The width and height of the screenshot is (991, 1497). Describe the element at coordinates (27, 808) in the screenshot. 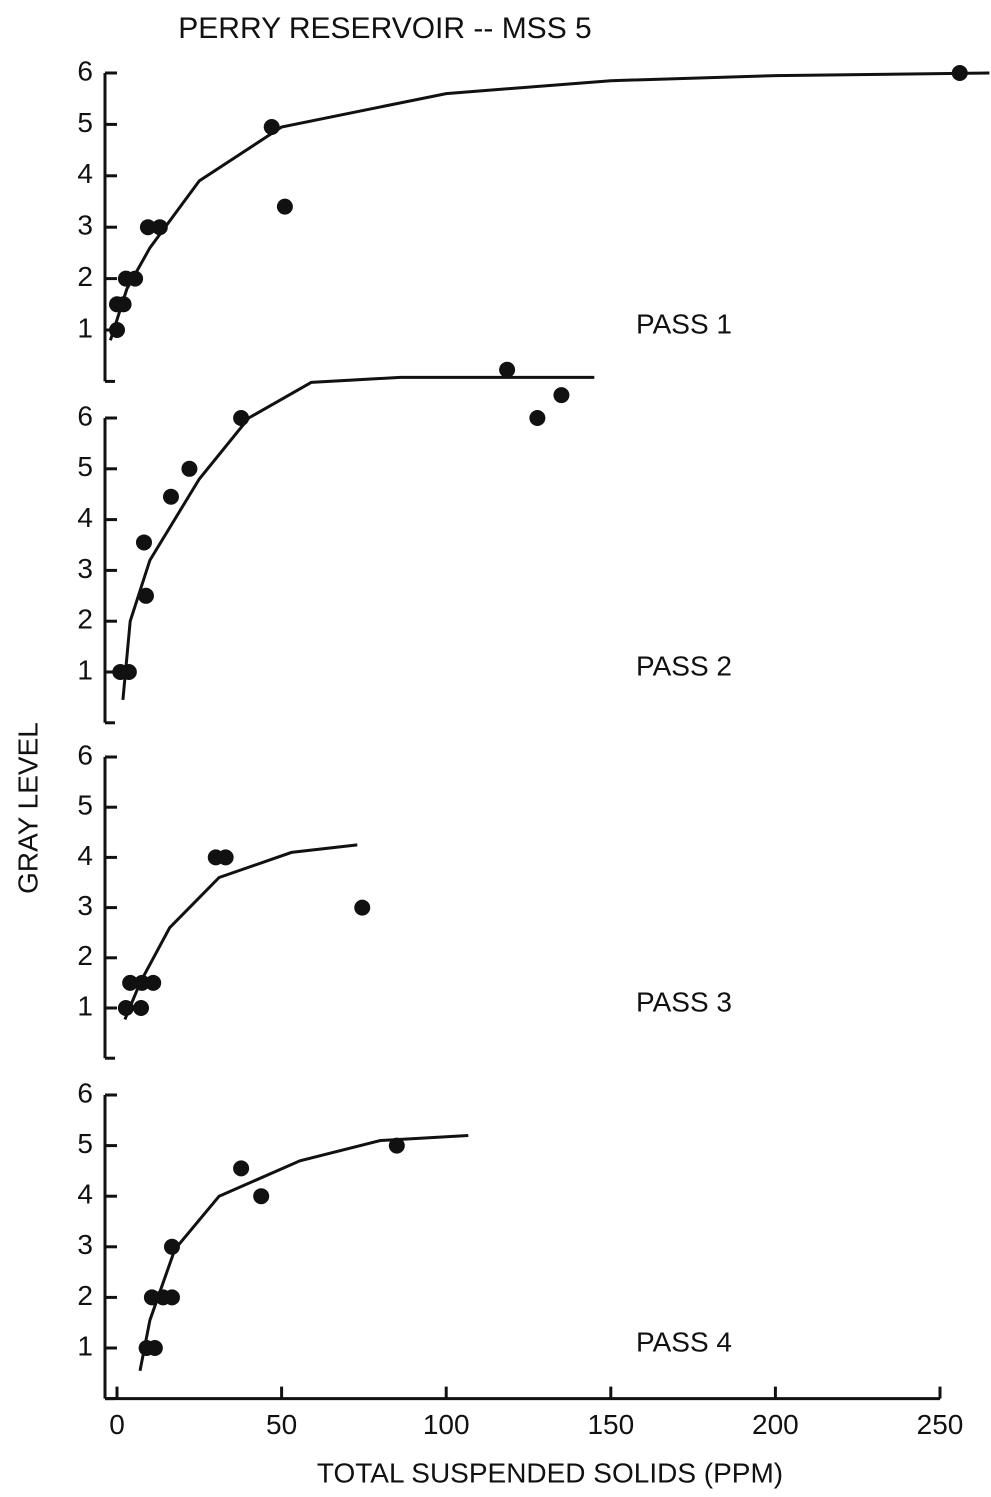

I see `y-axis-label: GRAY LEVEL` at that location.